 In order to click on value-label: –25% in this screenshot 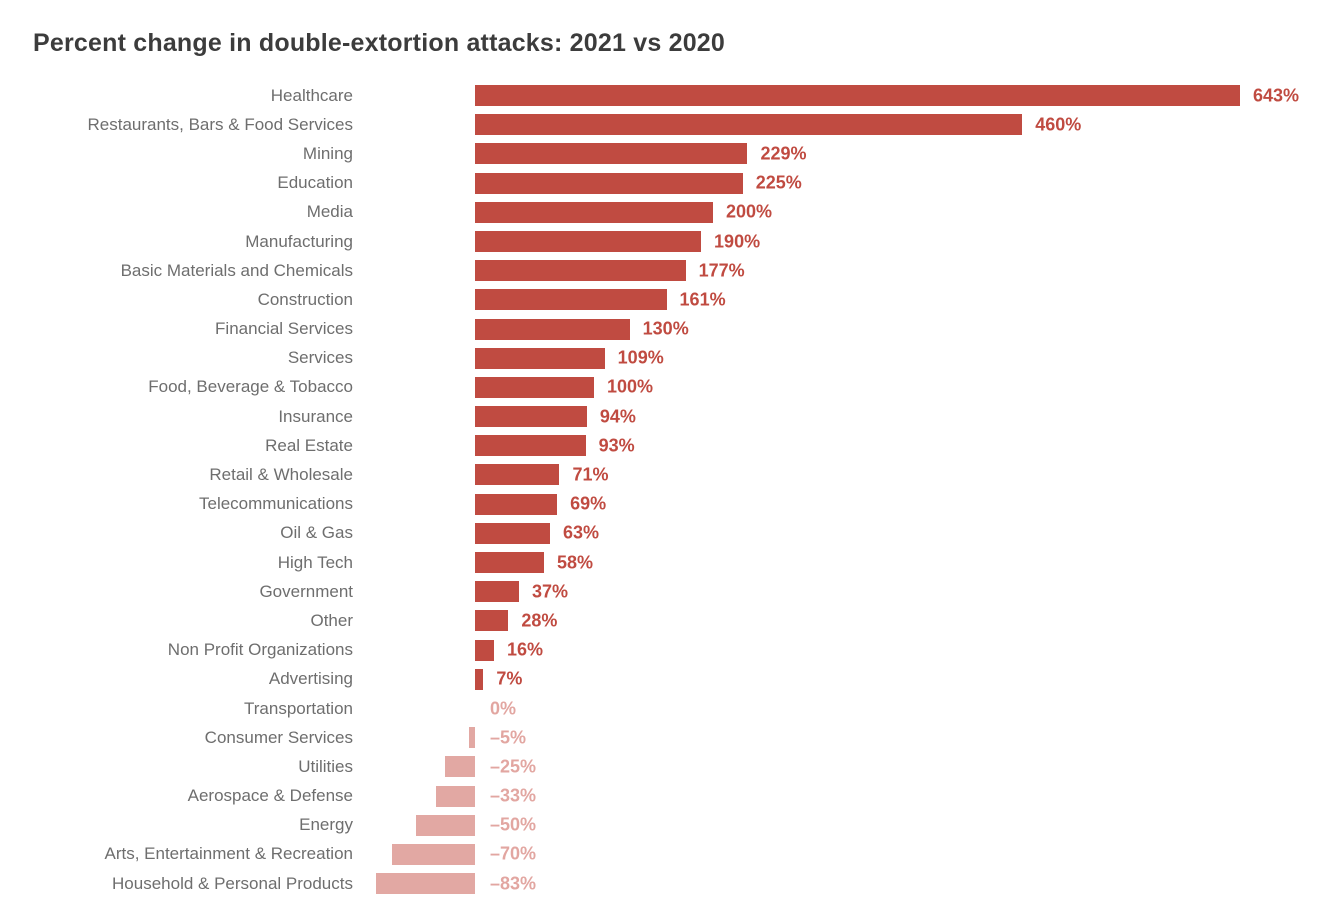, I will do `click(513, 766)`.